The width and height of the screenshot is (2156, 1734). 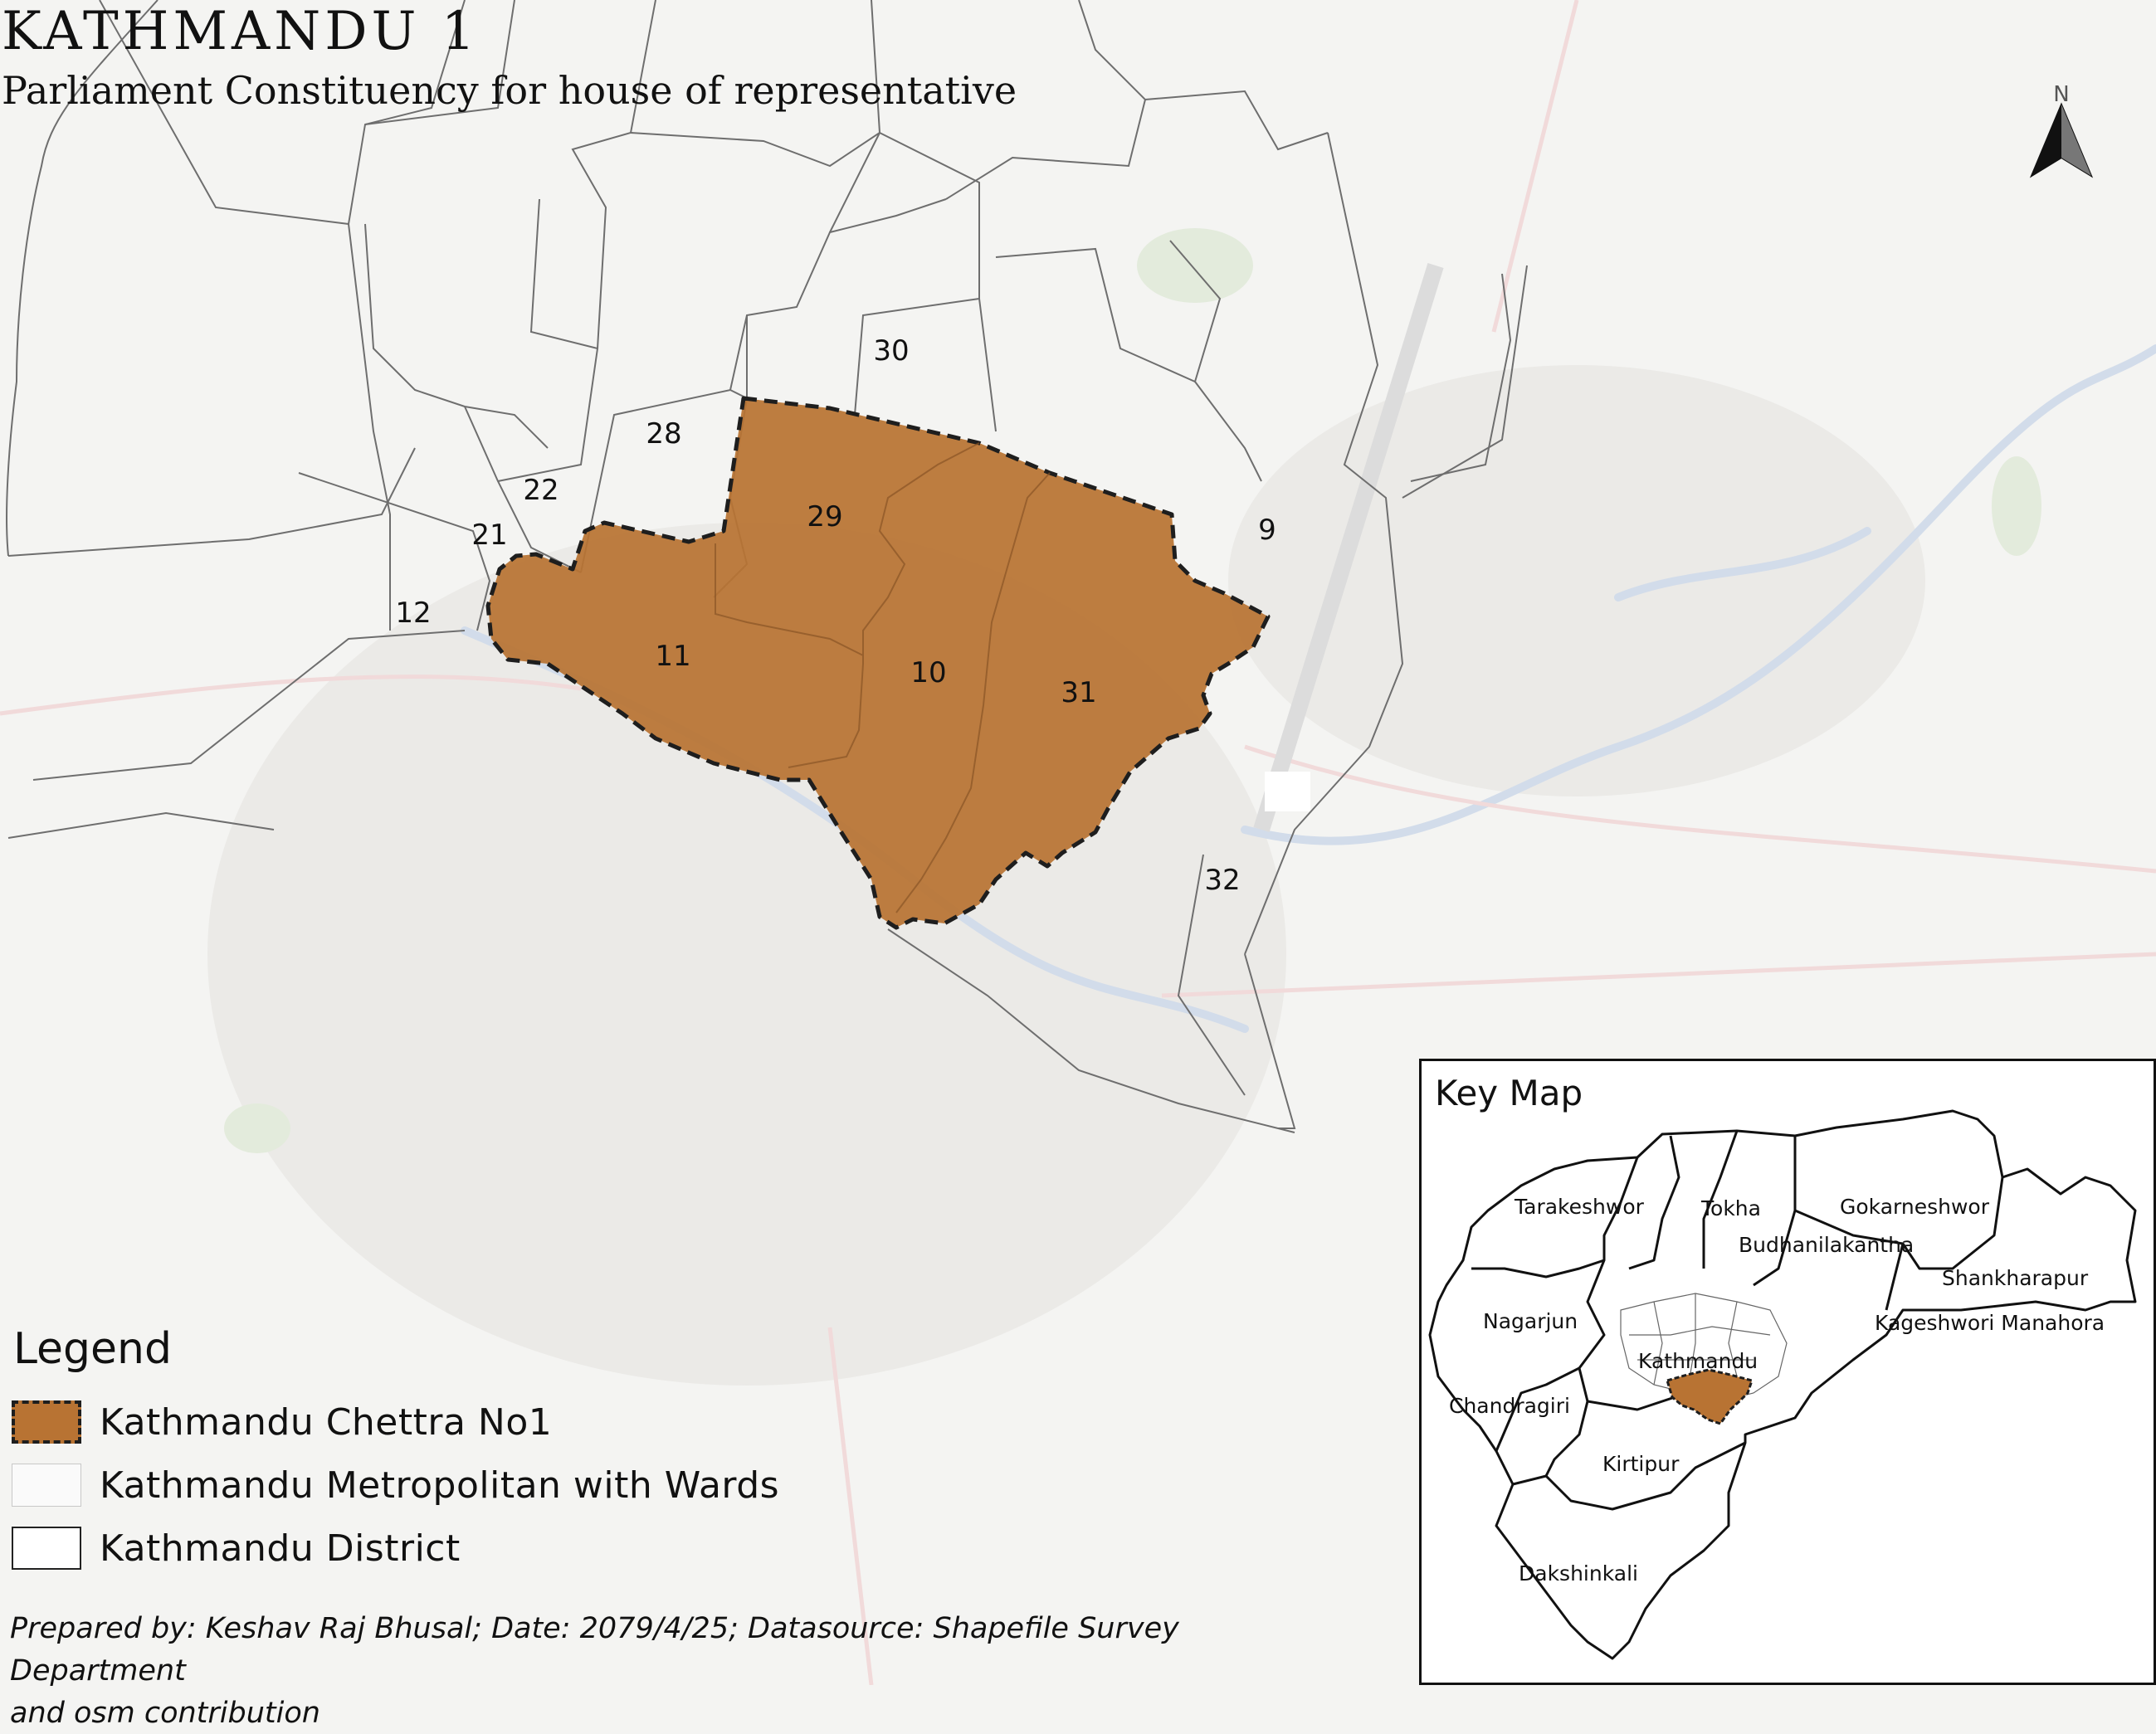 What do you see at coordinates (1915, 1207) in the screenshot?
I see `place-label: Gokarneshwor` at bounding box center [1915, 1207].